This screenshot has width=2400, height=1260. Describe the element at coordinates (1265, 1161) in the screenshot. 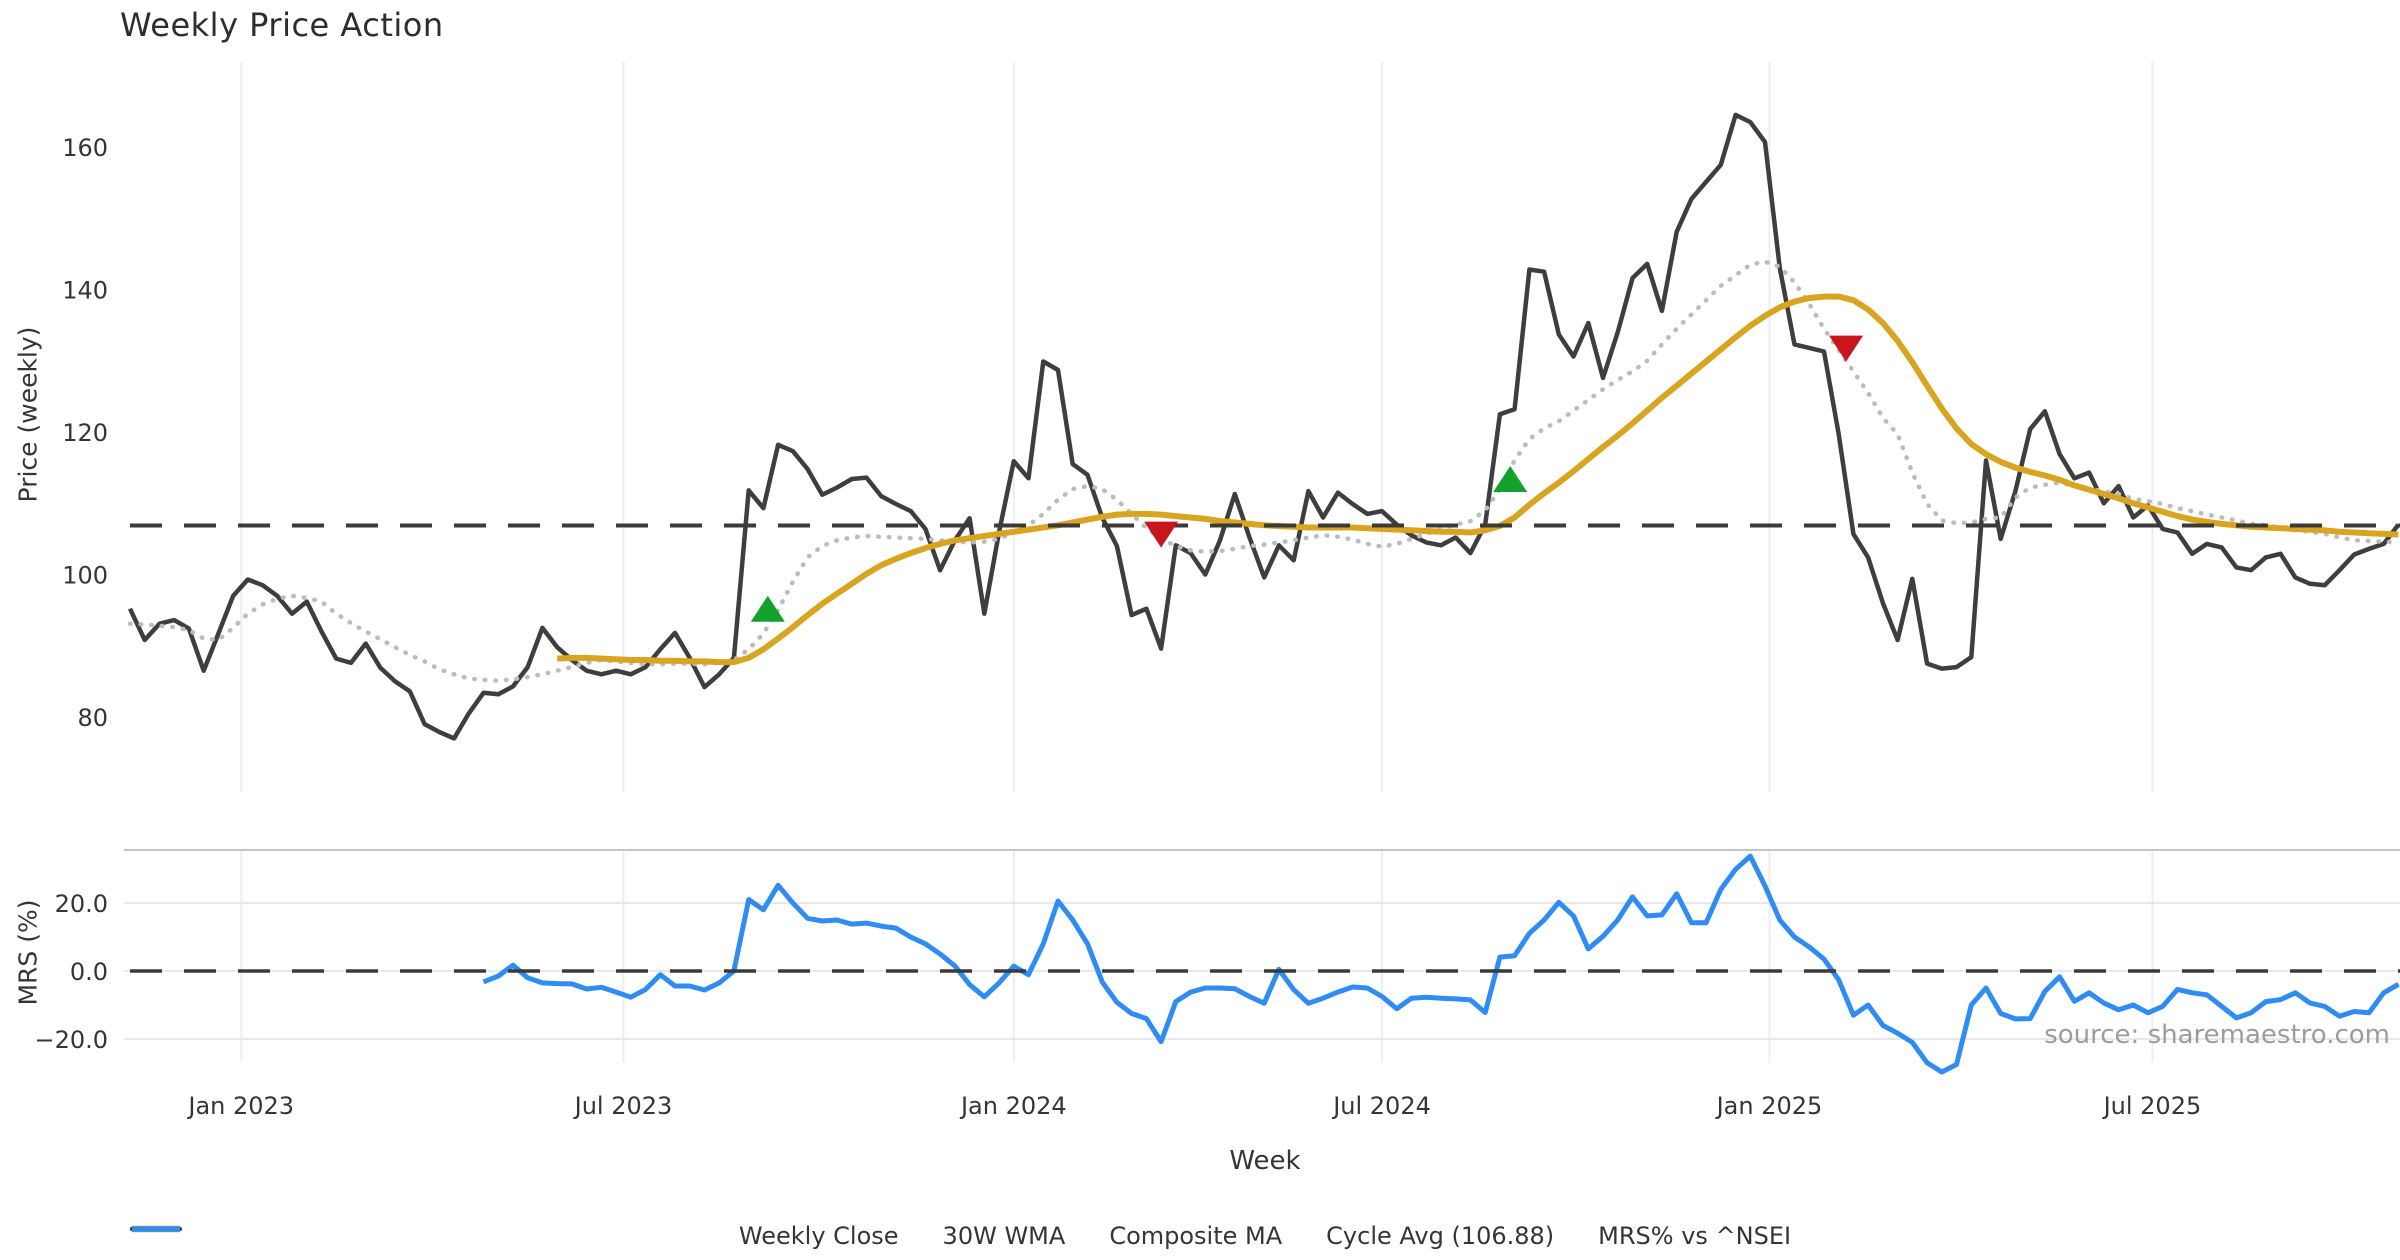

I see `x-axis-title: Week` at that location.